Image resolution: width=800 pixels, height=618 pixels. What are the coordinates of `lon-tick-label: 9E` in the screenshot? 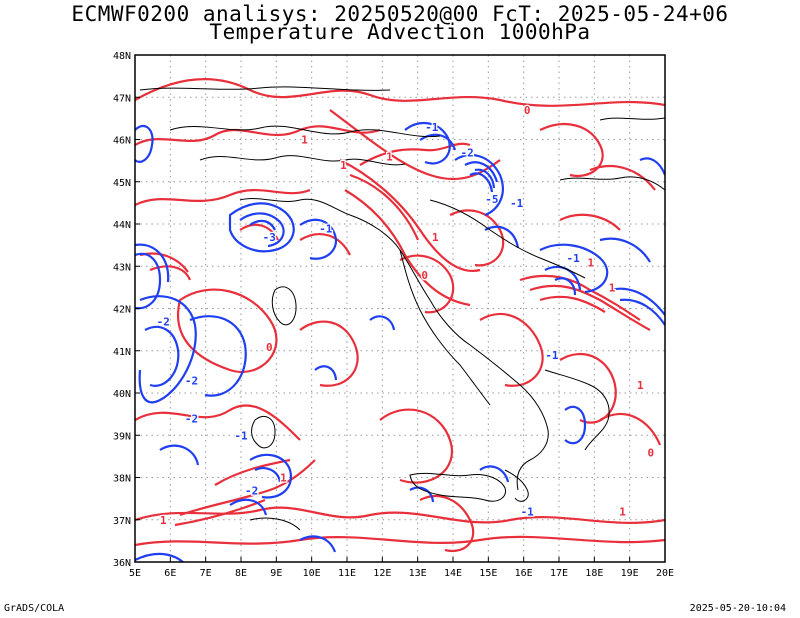 It's located at (276, 573).